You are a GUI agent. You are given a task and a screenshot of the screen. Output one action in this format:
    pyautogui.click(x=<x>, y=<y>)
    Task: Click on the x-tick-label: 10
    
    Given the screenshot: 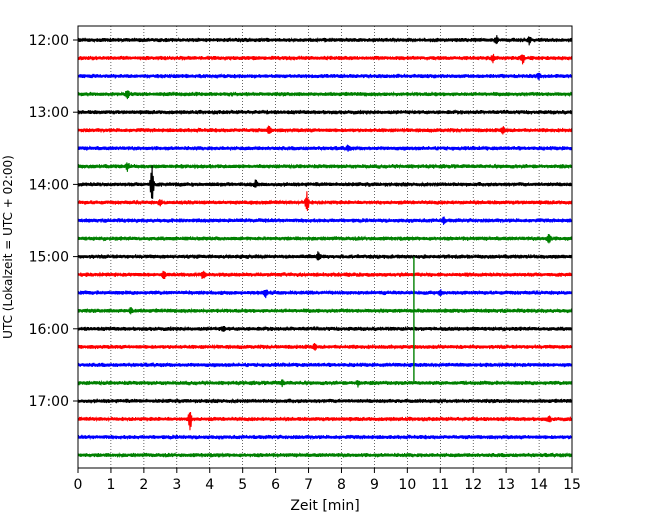 What is the action you would take?
    pyautogui.click(x=407, y=485)
    